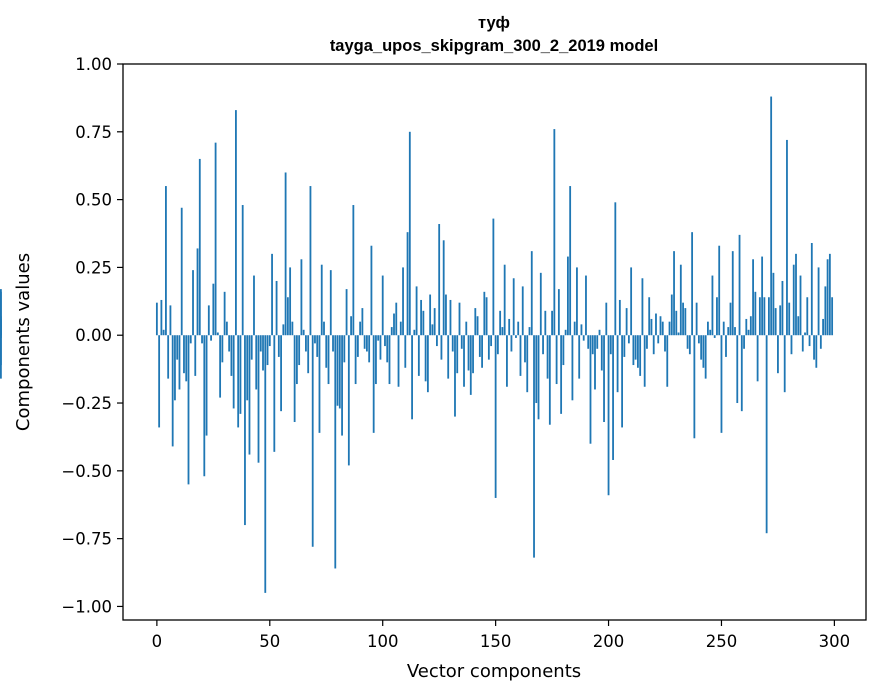  Describe the element at coordinates (23, 342) in the screenshot. I see `y-axis-label: Components values` at that location.